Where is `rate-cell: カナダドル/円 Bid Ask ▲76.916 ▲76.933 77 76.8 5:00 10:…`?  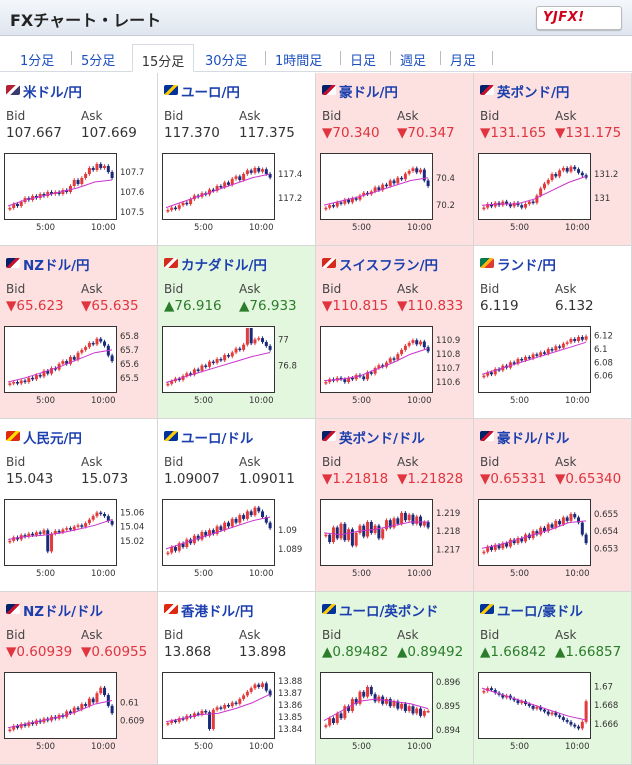 rate-cell: カナダドル/円 Bid Ask ▲76.916 ▲76.933 77 76.8 5:00 10:… is located at coordinates (237, 332).